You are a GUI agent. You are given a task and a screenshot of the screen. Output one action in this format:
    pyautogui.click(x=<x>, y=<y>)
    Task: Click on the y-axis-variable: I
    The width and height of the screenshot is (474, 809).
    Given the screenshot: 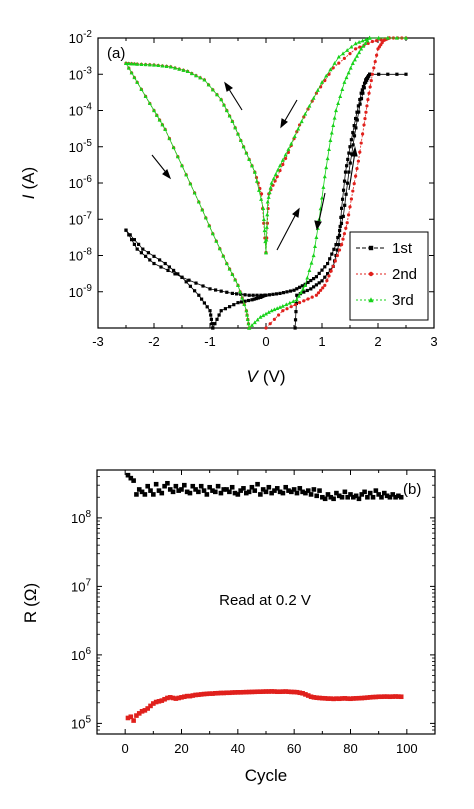 What is the action you would take?
    pyautogui.click(x=28, y=196)
    